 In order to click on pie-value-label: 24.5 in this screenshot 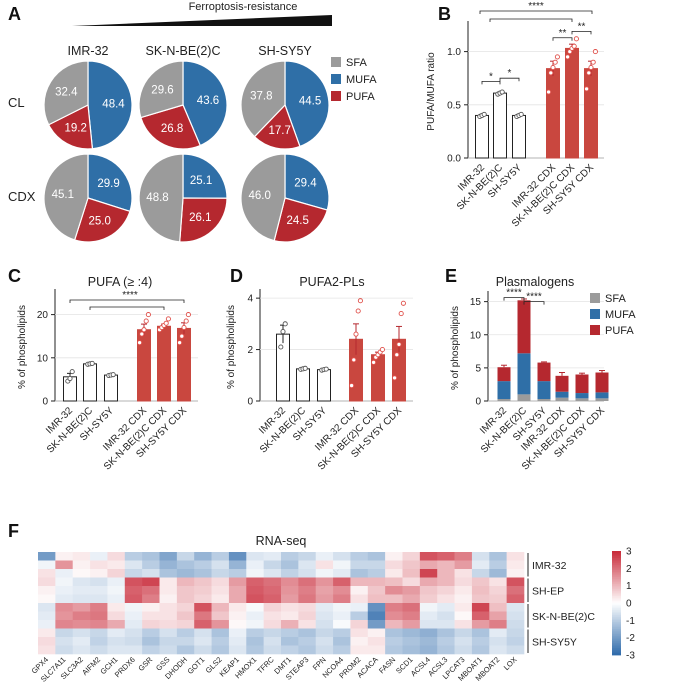, I will do `click(298, 221)`.